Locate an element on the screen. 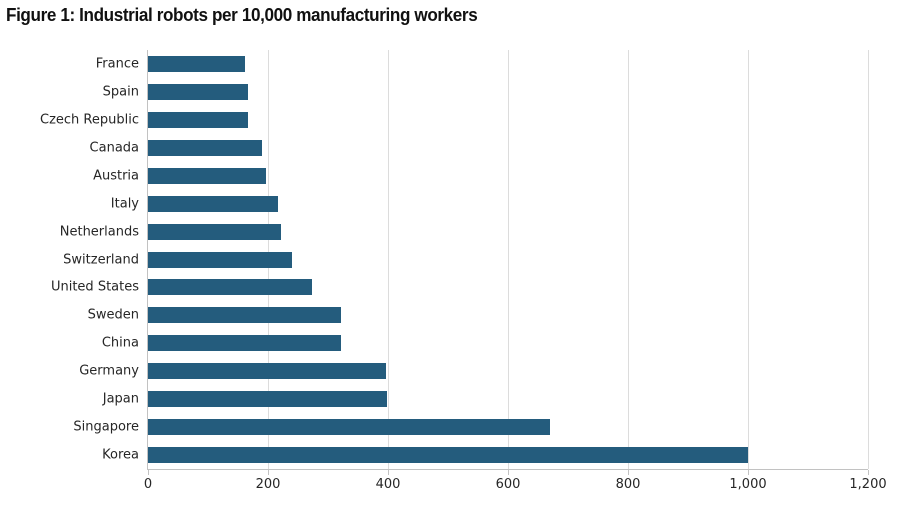 This screenshot has width=907, height=518. chart-row-united-states: United States is located at coordinates (459, 288).